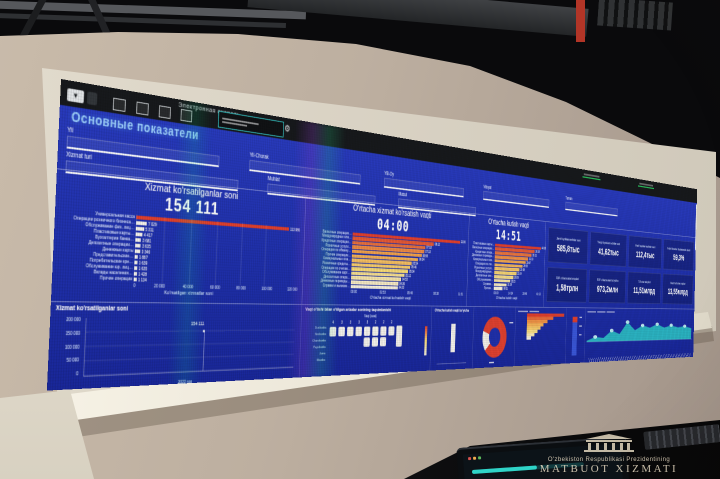  Describe the element at coordinates (142, 280) in the screenshot. I see `bar-value: 1 134` at that location.